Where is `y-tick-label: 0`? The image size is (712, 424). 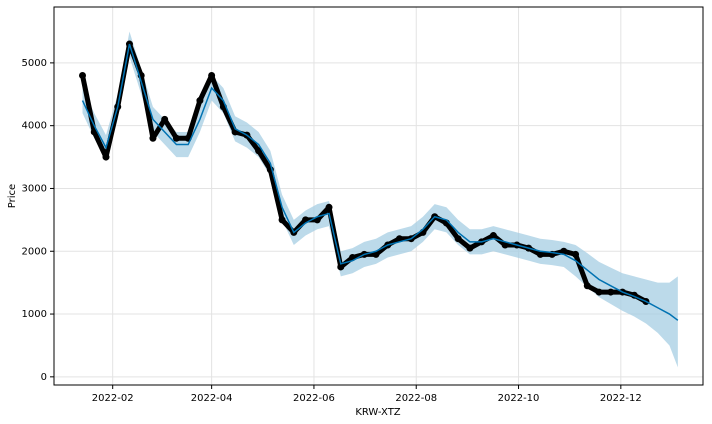 y-tick-label: 0 is located at coordinates (44, 377).